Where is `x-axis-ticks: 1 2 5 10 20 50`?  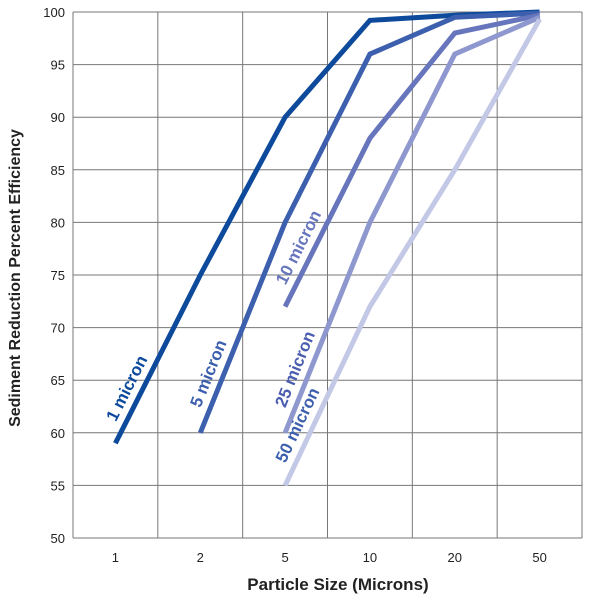
x-axis-ticks: 1 2 5 10 20 50 is located at coordinates (329, 557).